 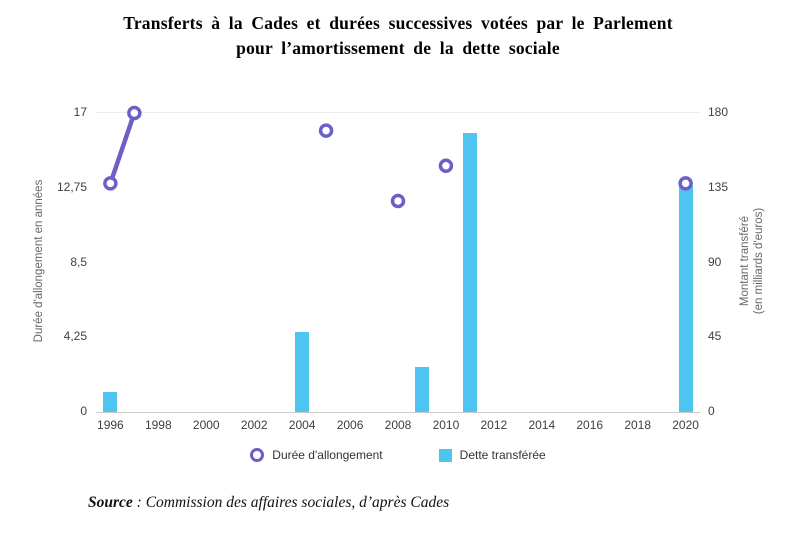 I want to click on duree-marker-2020, so click(x=685, y=183).